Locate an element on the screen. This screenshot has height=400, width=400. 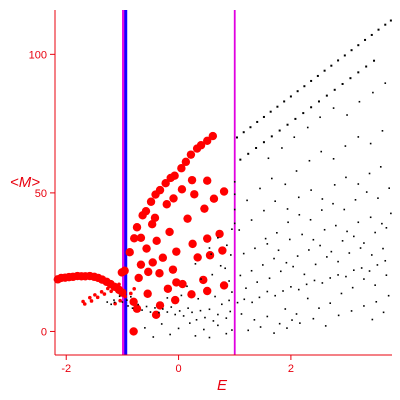
y-tick-label: 50 is located at coordinates (41, 194).